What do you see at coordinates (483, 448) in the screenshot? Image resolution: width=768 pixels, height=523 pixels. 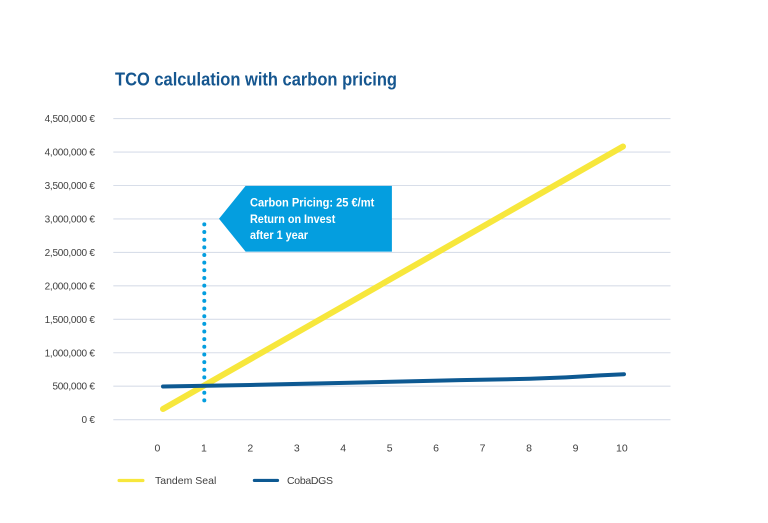 I see `svg-text: 7` at bounding box center [483, 448].